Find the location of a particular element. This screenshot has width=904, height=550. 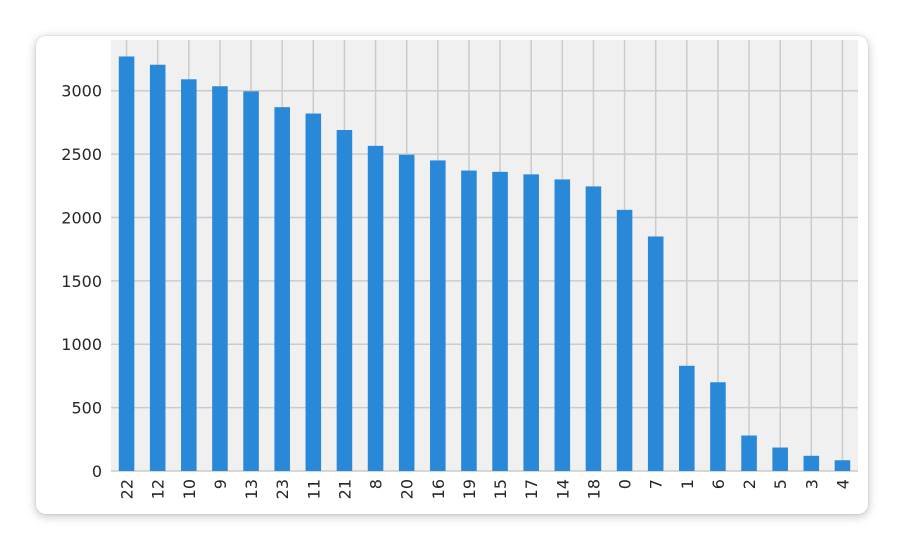

x-tick-label: 18 is located at coordinates (593, 489).